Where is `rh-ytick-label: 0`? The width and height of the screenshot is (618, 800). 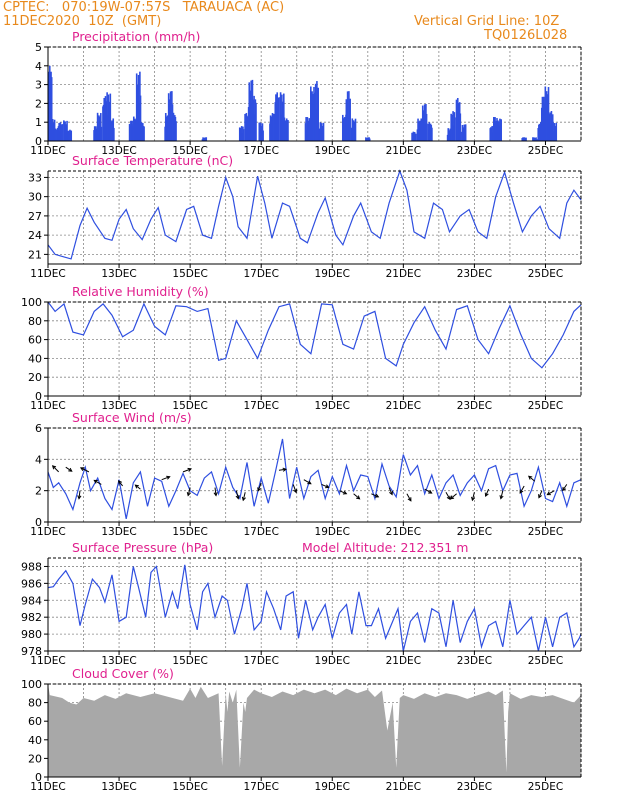 rh-ytick-label: 0 is located at coordinates (38, 396).